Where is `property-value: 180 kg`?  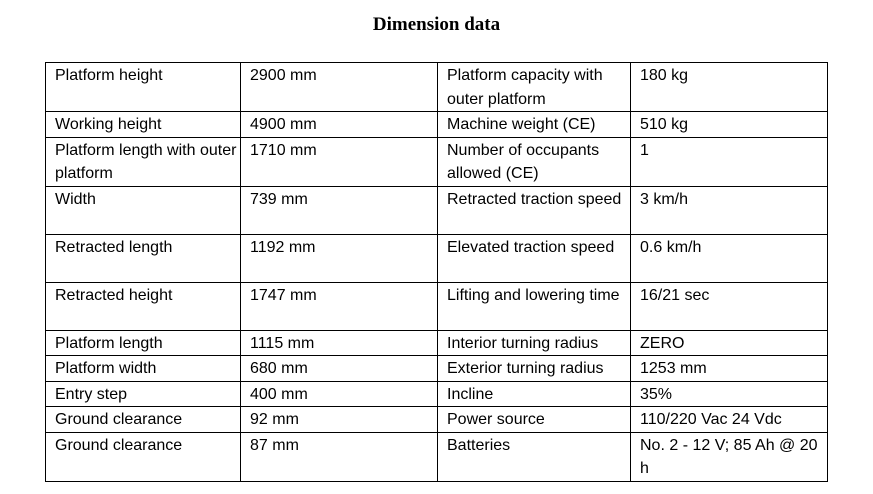
property-value: 180 kg is located at coordinates (729, 87).